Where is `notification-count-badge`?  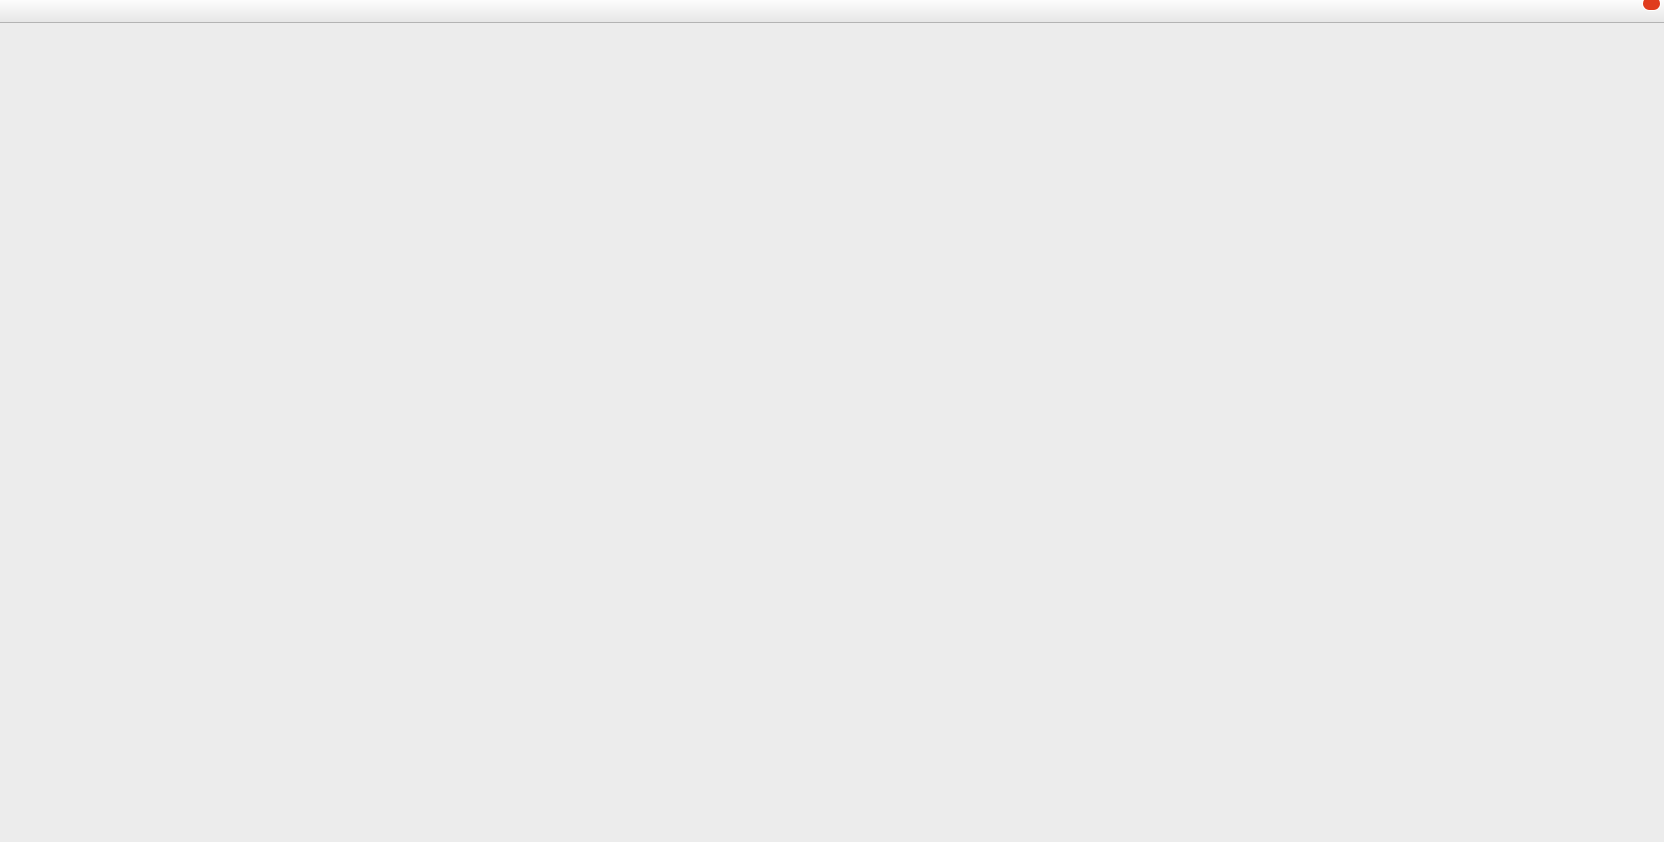
notification-count-badge is located at coordinates (1651, 5).